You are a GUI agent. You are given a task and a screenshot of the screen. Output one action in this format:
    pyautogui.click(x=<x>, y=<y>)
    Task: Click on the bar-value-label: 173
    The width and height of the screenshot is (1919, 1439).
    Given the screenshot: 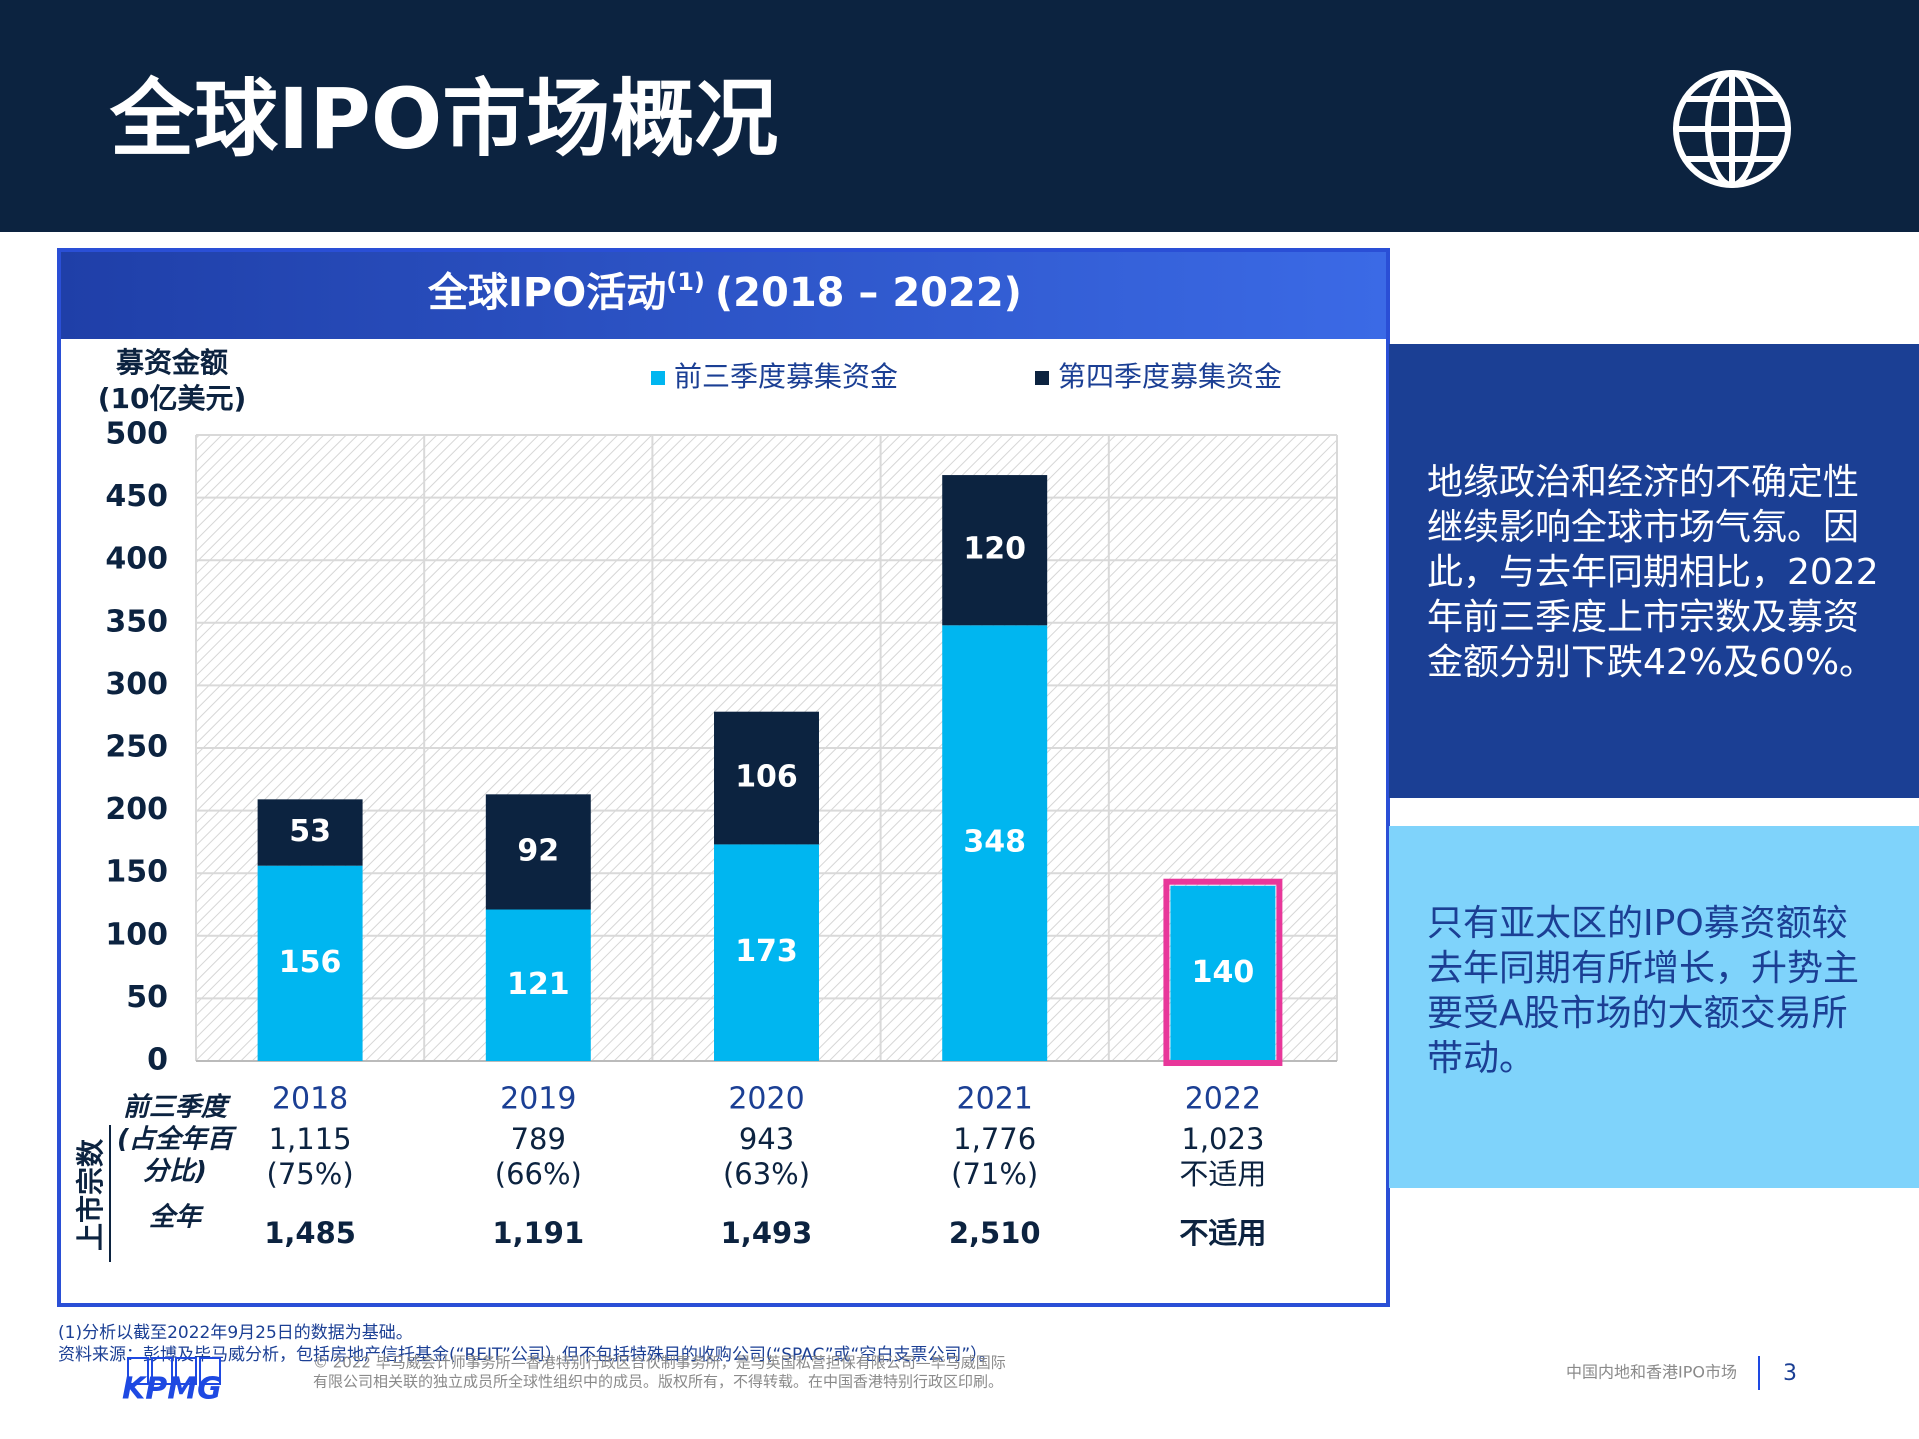 What is the action you would take?
    pyautogui.click(x=766, y=951)
    